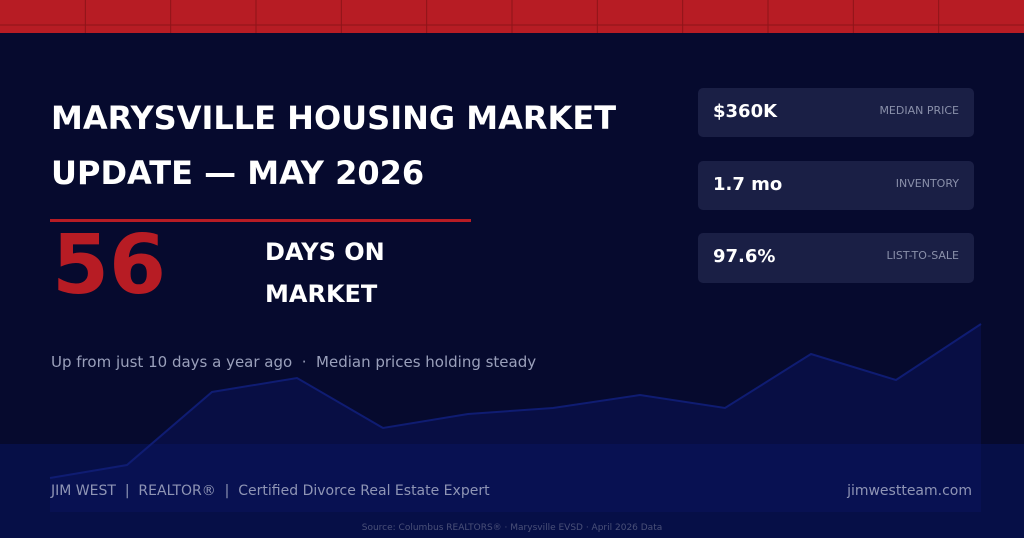 The width and height of the screenshot is (1024, 538). What do you see at coordinates (919, 110) in the screenshot?
I see `stat-label: MEDIAN PRICE` at bounding box center [919, 110].